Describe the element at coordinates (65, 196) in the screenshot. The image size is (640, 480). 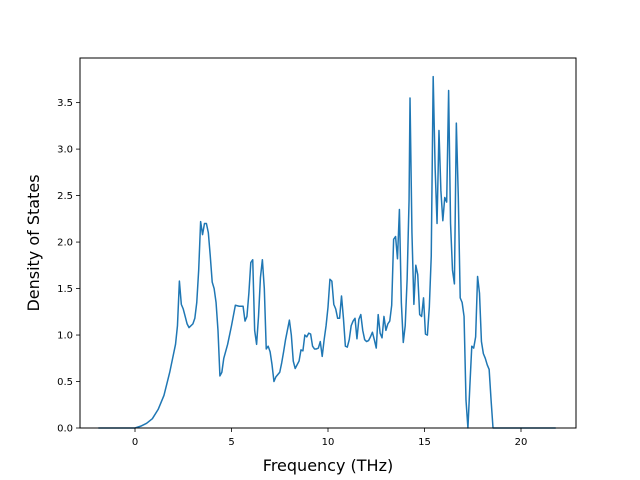
I see `y-tick-label: 2.5` at that location.